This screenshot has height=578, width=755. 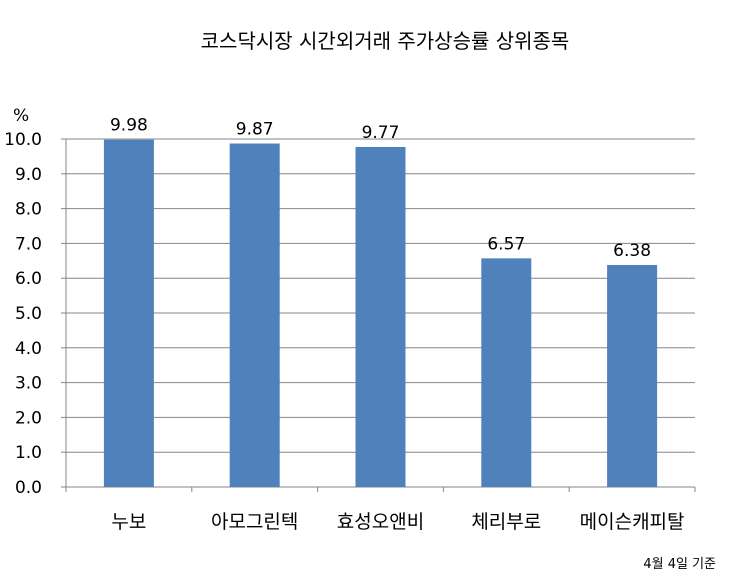 I want to click on y-tick-label: 2.0, so click(x=28, y=418).